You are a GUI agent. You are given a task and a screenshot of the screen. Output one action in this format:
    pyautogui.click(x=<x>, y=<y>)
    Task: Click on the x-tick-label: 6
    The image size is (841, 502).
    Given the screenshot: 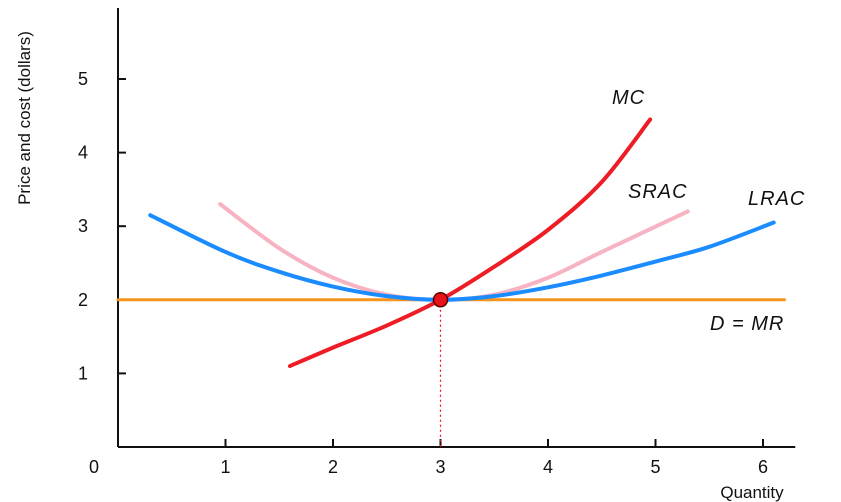 What is the action you would take?
    pyautogui.click(x=763, y=467)
    